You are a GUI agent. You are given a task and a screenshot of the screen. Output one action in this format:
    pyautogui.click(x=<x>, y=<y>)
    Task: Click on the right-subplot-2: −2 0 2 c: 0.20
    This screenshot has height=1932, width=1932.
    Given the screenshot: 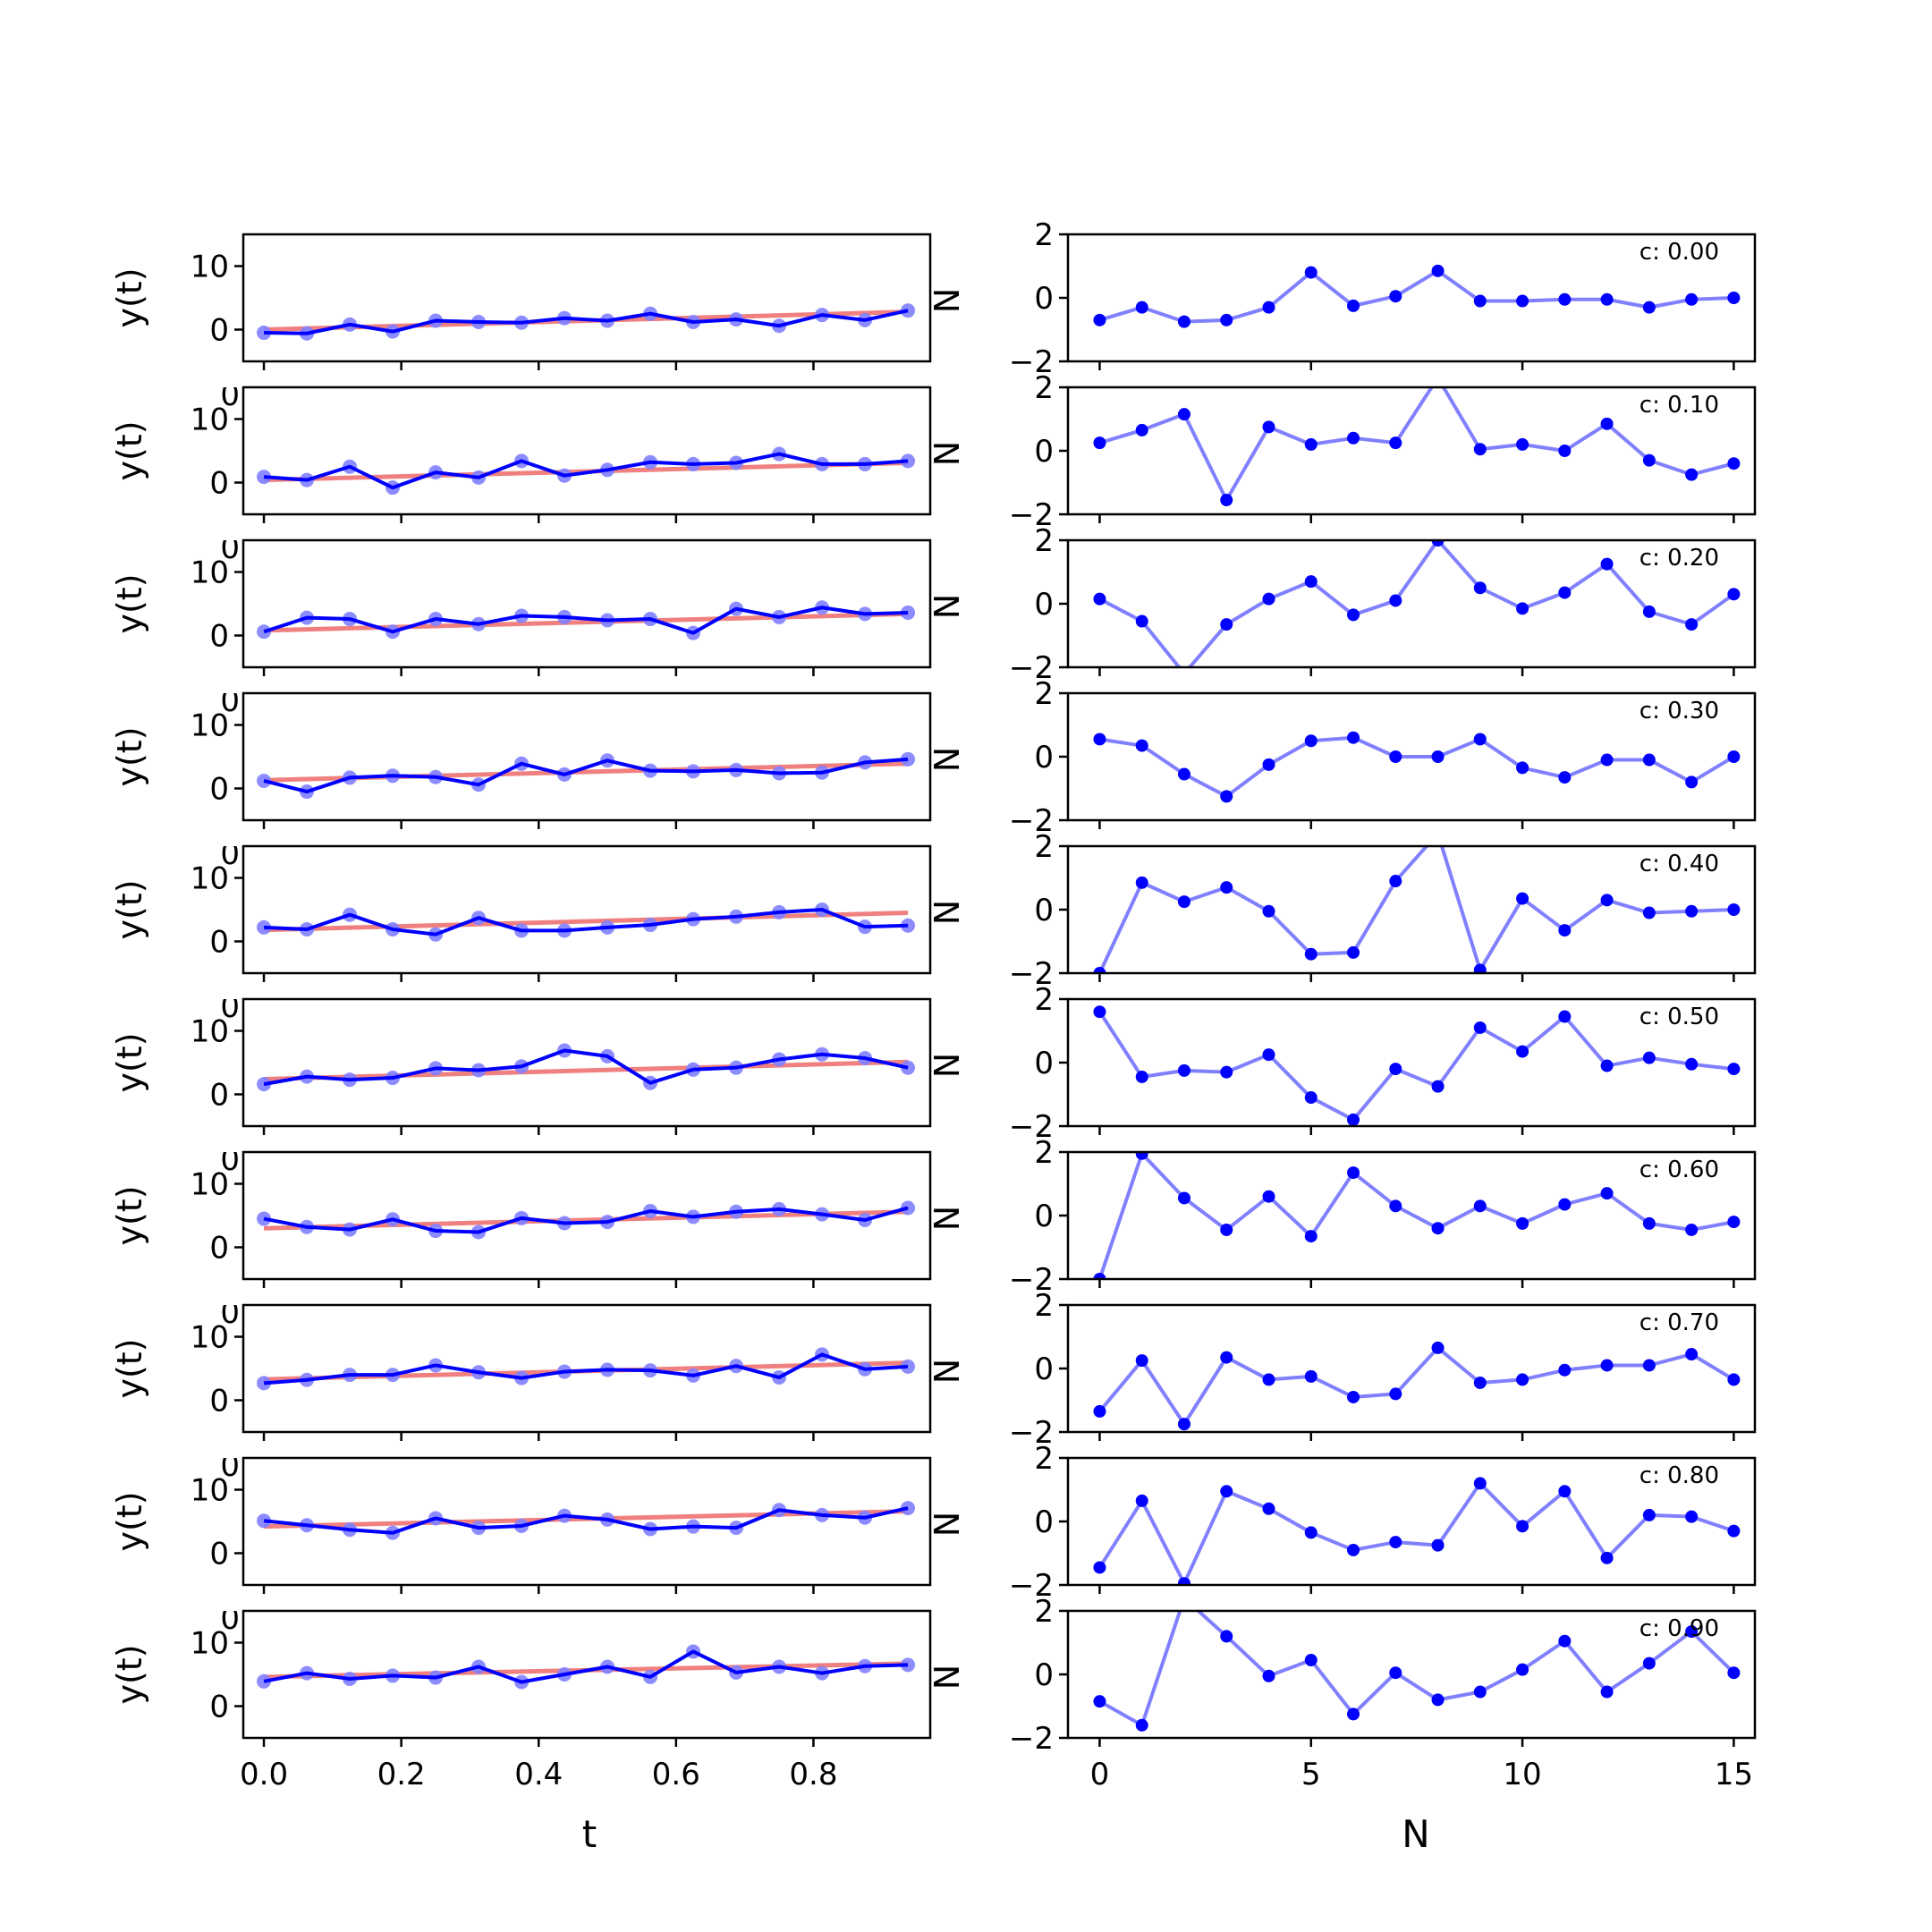 What is the action you would take?
    pyautogui.click(x=1383, y=604)
    